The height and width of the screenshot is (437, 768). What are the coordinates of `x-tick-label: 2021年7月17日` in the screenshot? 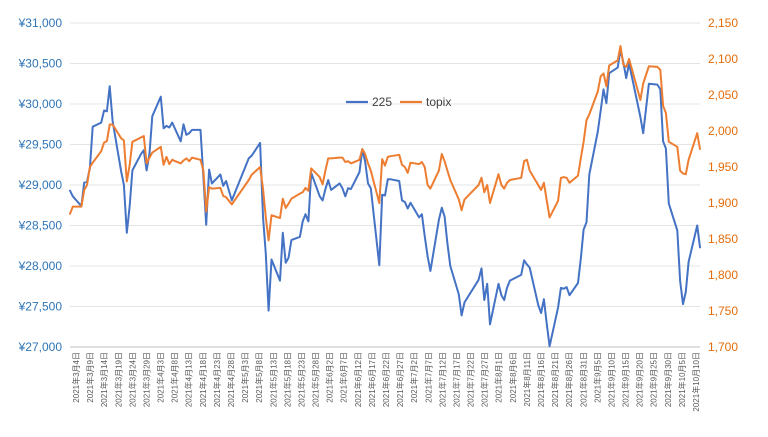 It's located at (456, 379).